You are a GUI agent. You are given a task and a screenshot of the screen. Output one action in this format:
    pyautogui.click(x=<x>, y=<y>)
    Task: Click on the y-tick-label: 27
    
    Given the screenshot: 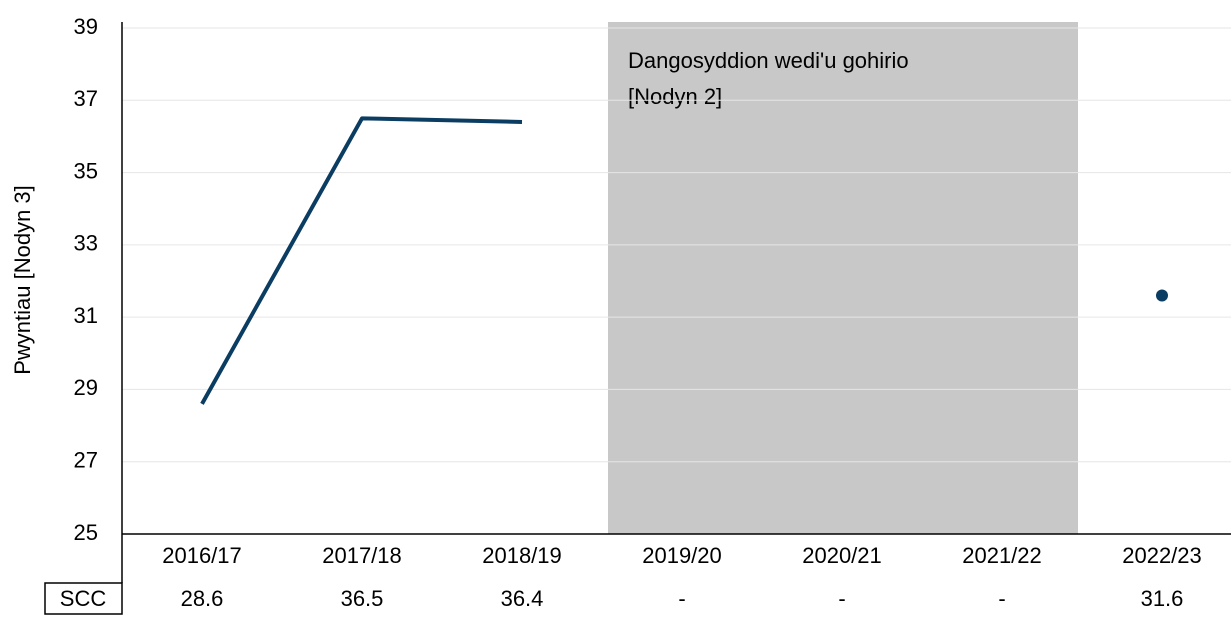 What is the action you would take?
    pyautogui.click(x=86, y=460)
    